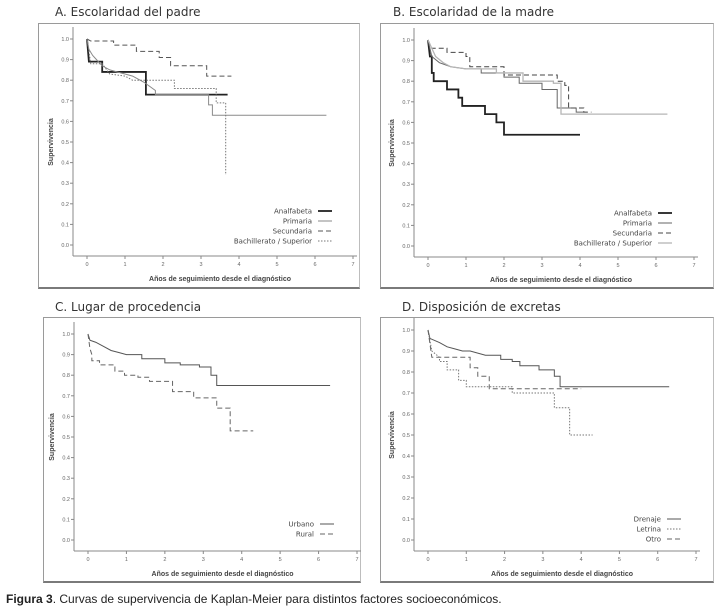 This screenshot has height=612, width=717. What do you see at coordinates (406, 226) in the screenshot?
I see `panel-b-y-tick-label: 0.1` at bounding box center [406, 226].